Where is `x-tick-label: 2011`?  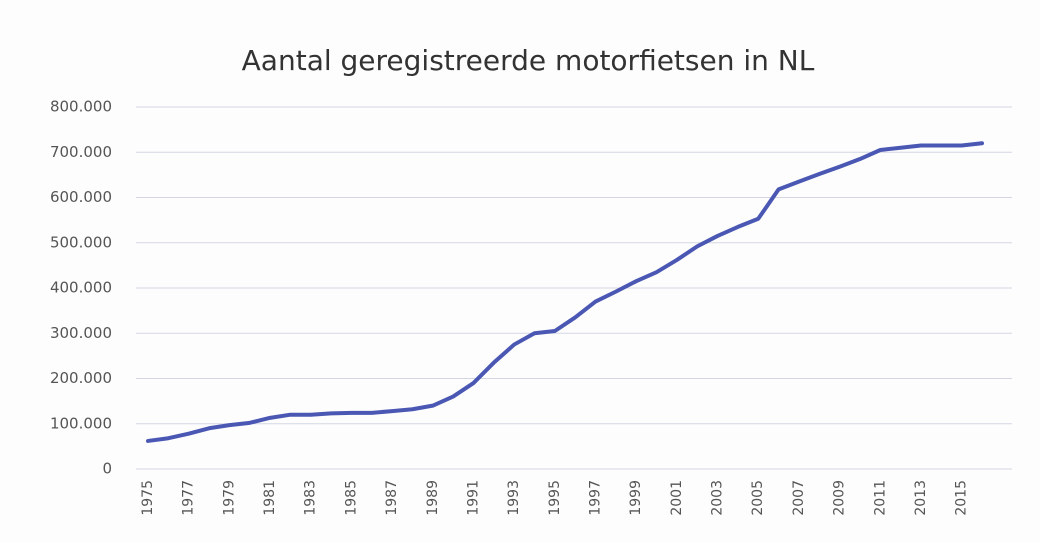
x-tick-label: 2011 is located at coordinates (880, 498).